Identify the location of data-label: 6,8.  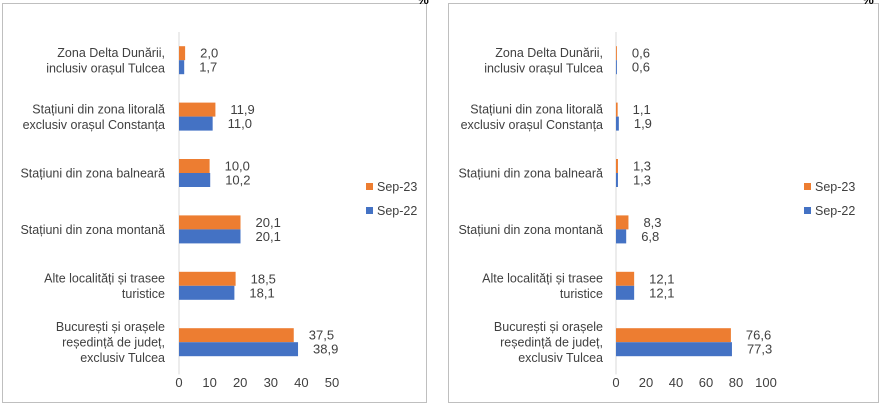
(650, 236).